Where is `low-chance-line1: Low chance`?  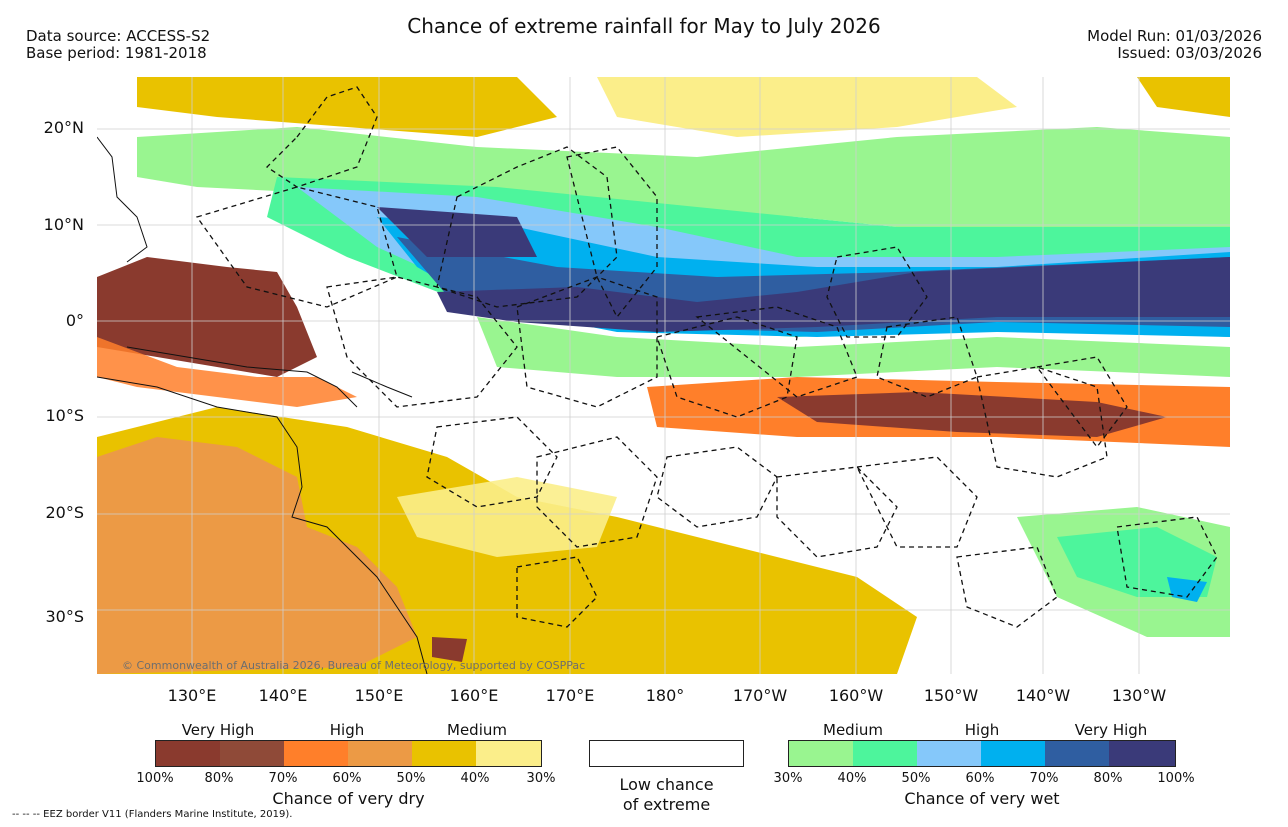 low-chance-line1: Low chance is located at coordinates (666, 784).